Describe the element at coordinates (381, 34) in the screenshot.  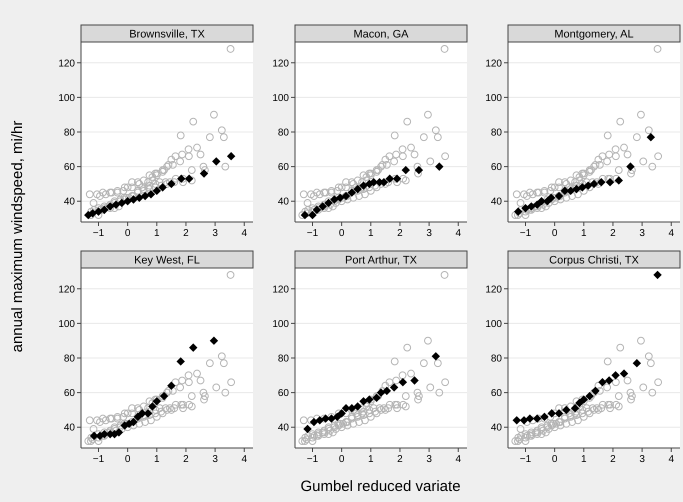
I see `chart-title: Macon, GA` at that location.